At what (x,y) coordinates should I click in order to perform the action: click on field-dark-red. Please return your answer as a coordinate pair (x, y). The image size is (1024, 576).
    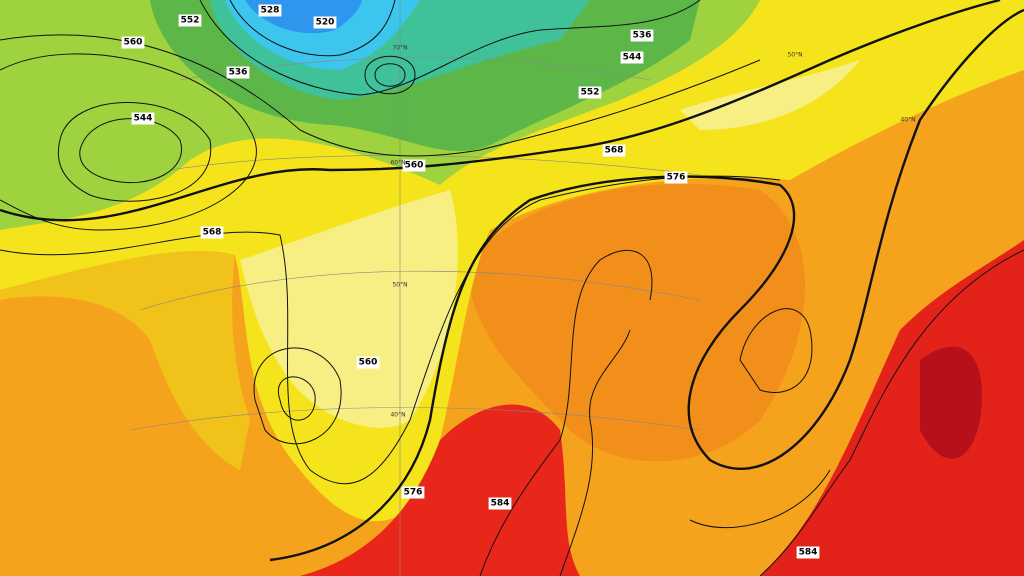
    Looking at the image, I should click on (951, 402).